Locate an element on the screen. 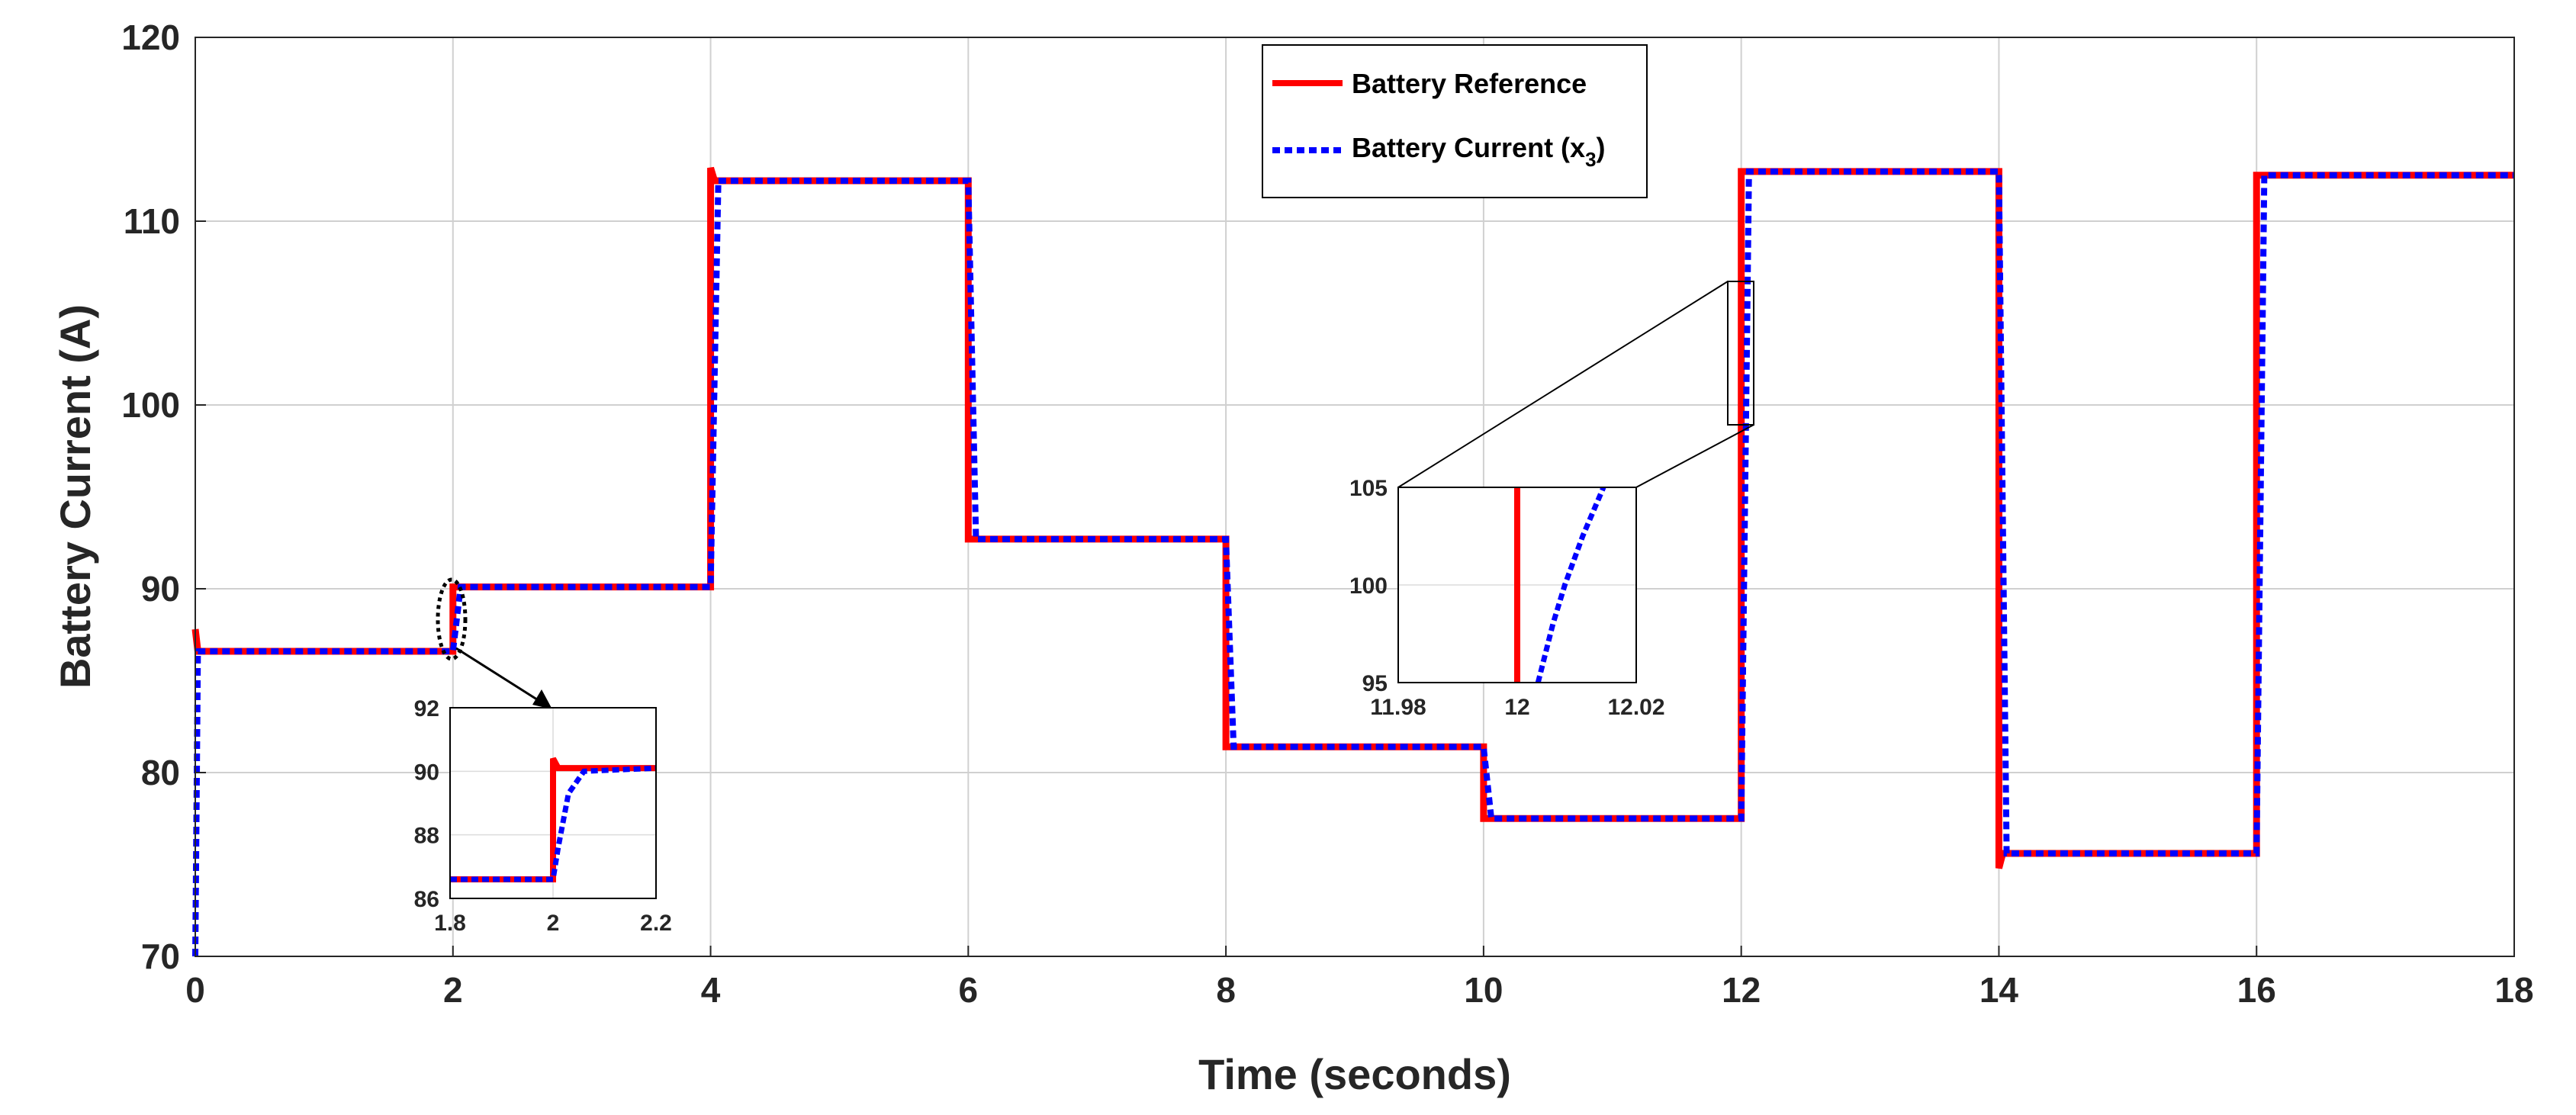  zoom-marker-ellipse is located at coordinates (452, 619).